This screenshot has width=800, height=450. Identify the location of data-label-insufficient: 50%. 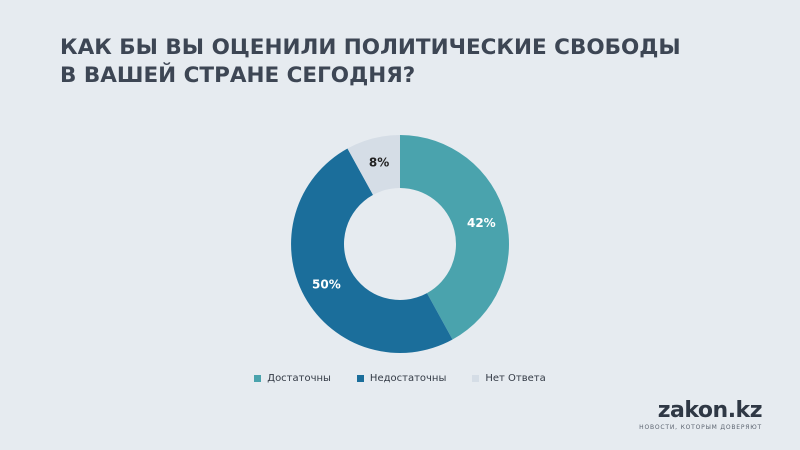
(326, 284).